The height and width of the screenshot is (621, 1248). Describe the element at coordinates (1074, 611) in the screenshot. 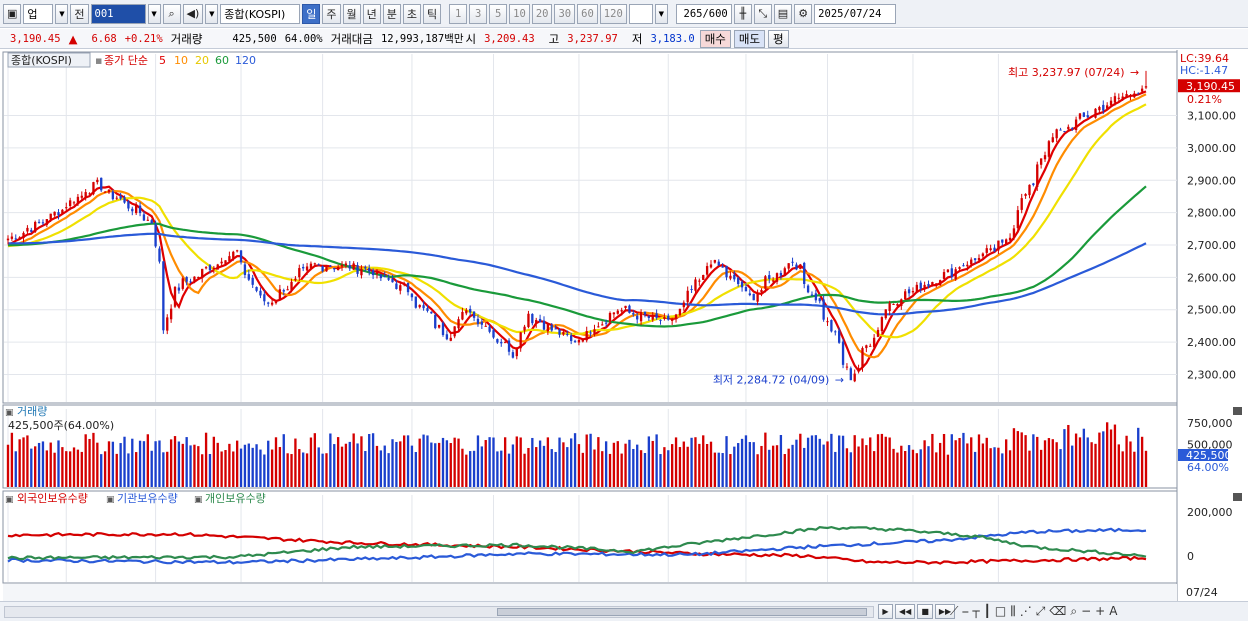

I see `zoom-icon: ⌕` at that location.